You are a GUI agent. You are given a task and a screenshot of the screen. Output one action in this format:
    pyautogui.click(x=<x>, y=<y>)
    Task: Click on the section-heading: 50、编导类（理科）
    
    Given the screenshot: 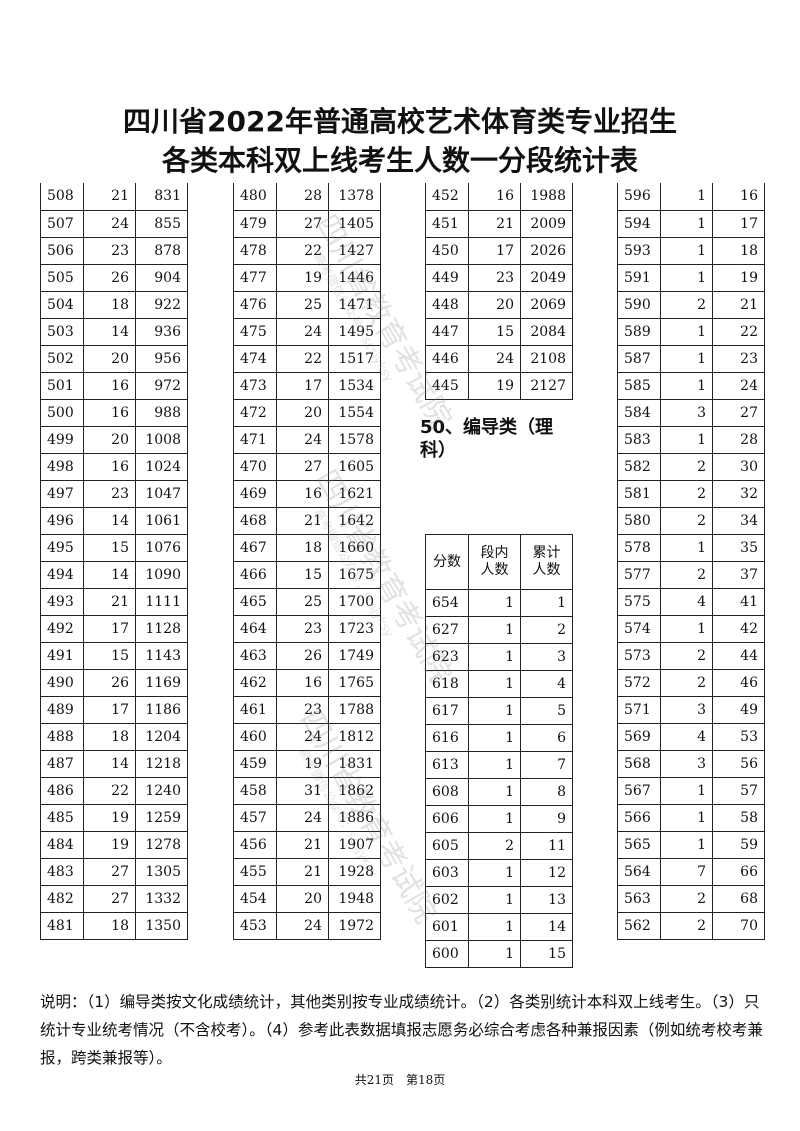 What is the action you would take?
    pyautogui.click(x=487, y=439)
    